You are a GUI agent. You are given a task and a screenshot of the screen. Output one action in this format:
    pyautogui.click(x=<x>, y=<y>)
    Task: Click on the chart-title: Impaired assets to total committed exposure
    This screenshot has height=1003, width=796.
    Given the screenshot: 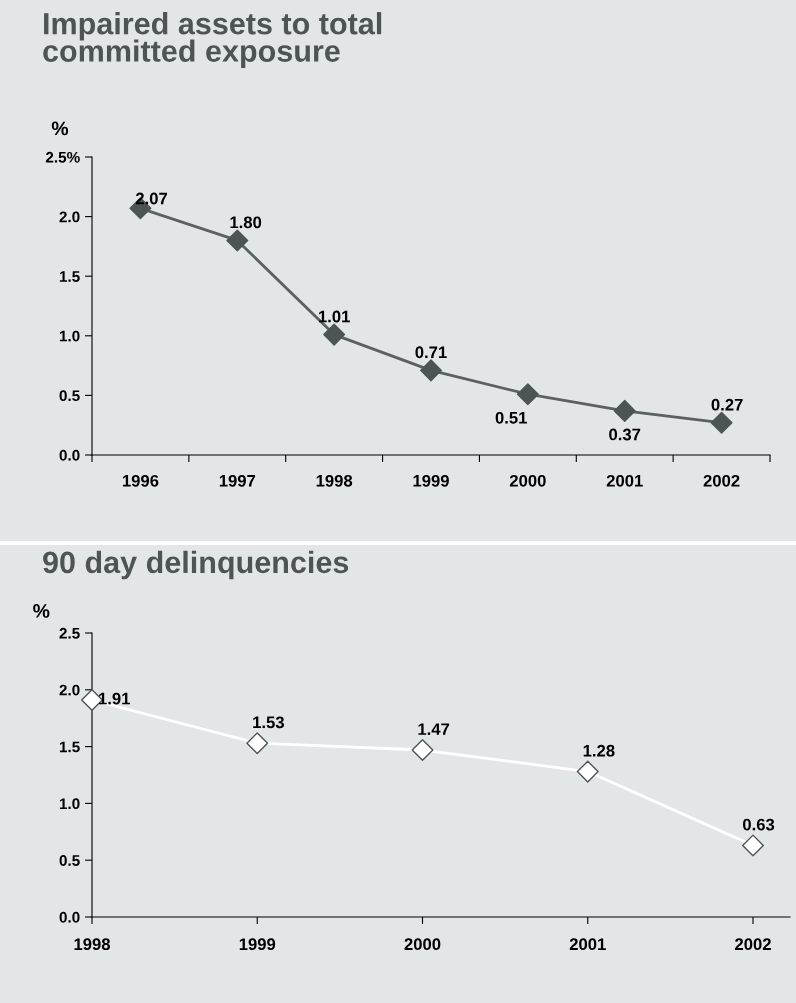 What is the action you would take?
    pyautogui.click(x=212, y=40)
    